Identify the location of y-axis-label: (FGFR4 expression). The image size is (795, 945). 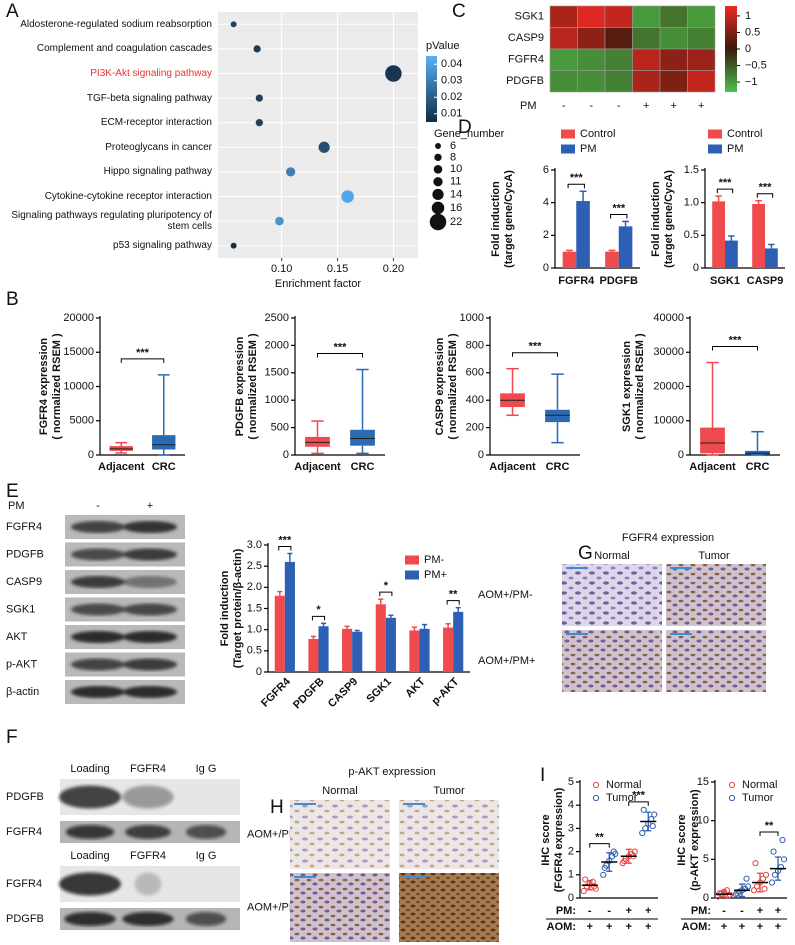
(559, 839).